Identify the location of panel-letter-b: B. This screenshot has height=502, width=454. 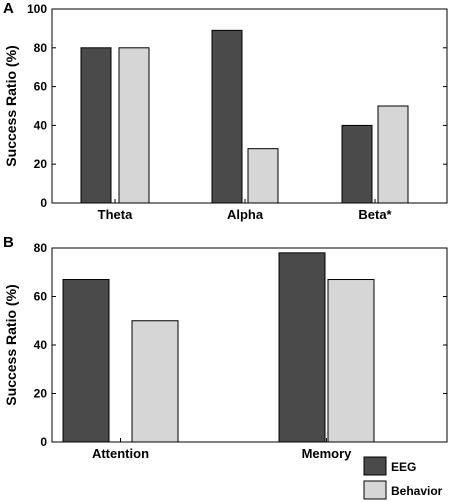
(8, 242).